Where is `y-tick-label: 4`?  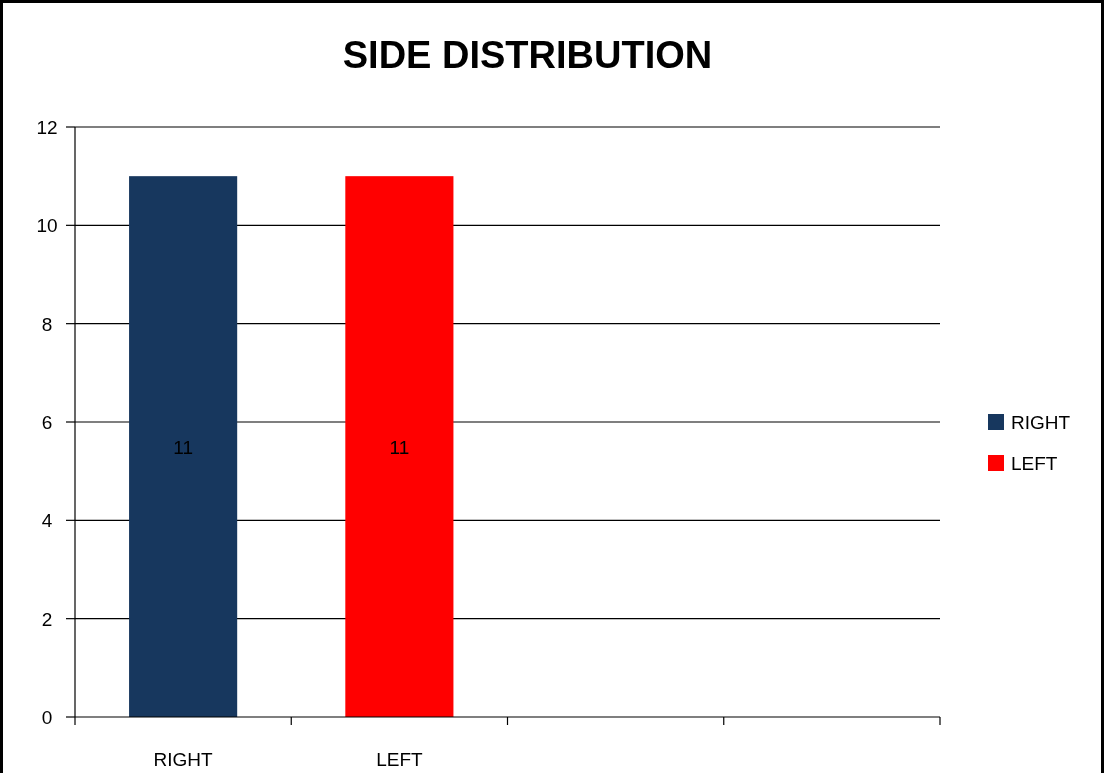
y-tick-label: 4 is located at coordinates (47, 521).